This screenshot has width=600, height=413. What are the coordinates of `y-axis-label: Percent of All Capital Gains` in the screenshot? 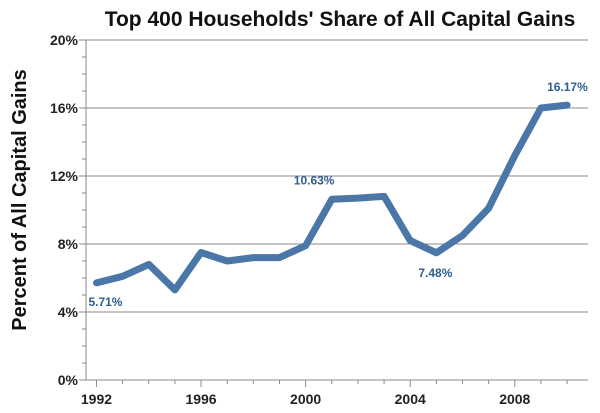 It's located at (20, 200).